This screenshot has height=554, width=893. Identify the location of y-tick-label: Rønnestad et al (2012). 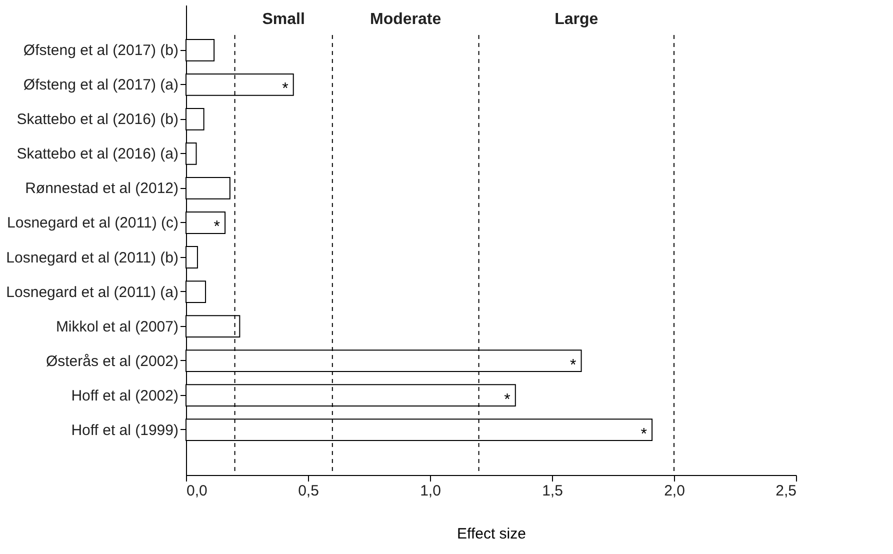
(102, 189).